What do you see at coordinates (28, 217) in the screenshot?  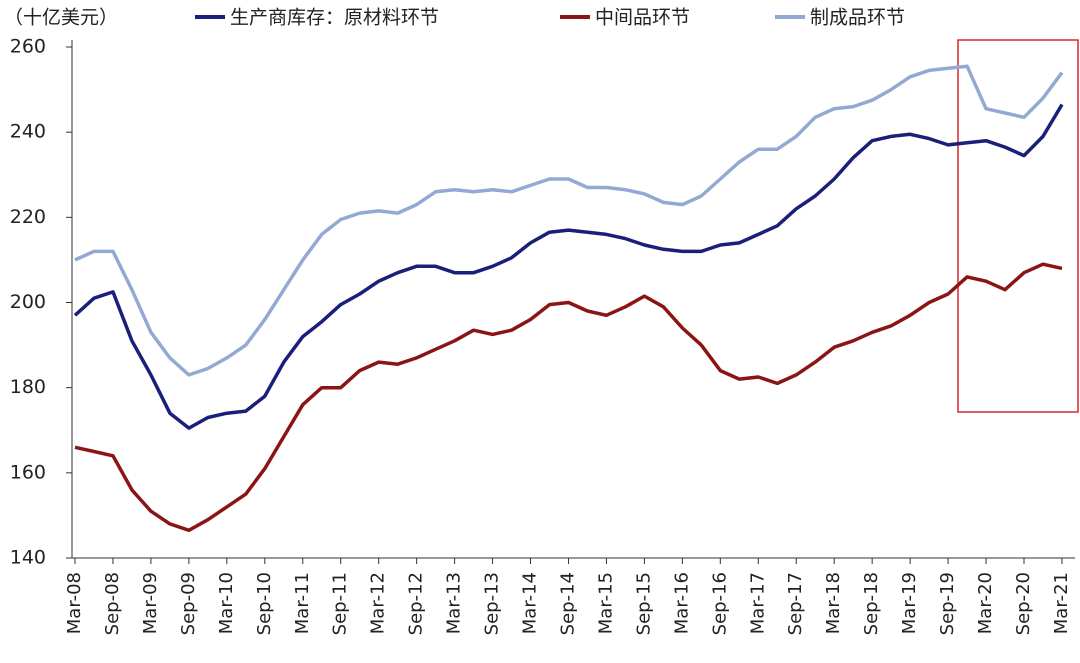 I see `y-tick-label: 220` at bounding box center [28, 217].